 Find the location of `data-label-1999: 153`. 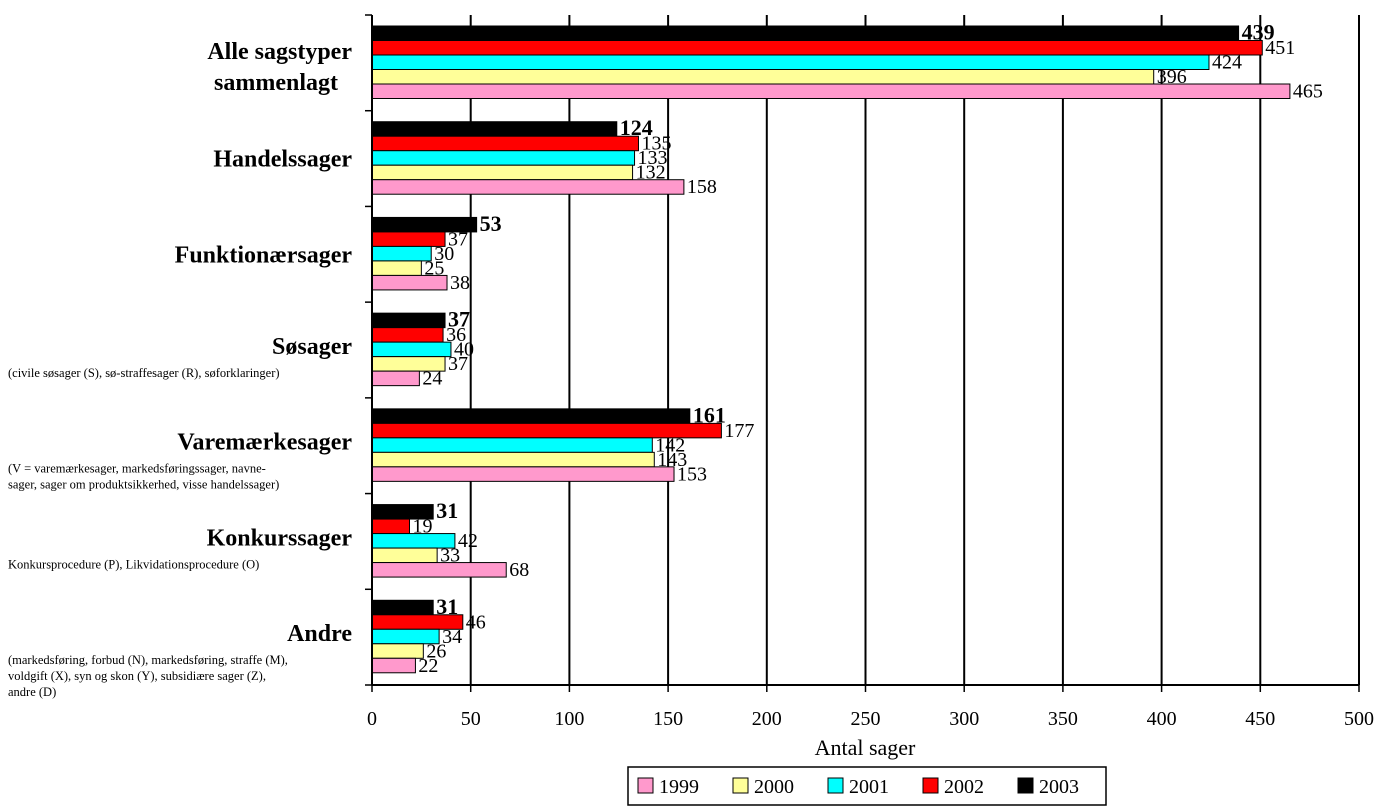

data-label-1999: 153 is located at coordinates (692, 474).